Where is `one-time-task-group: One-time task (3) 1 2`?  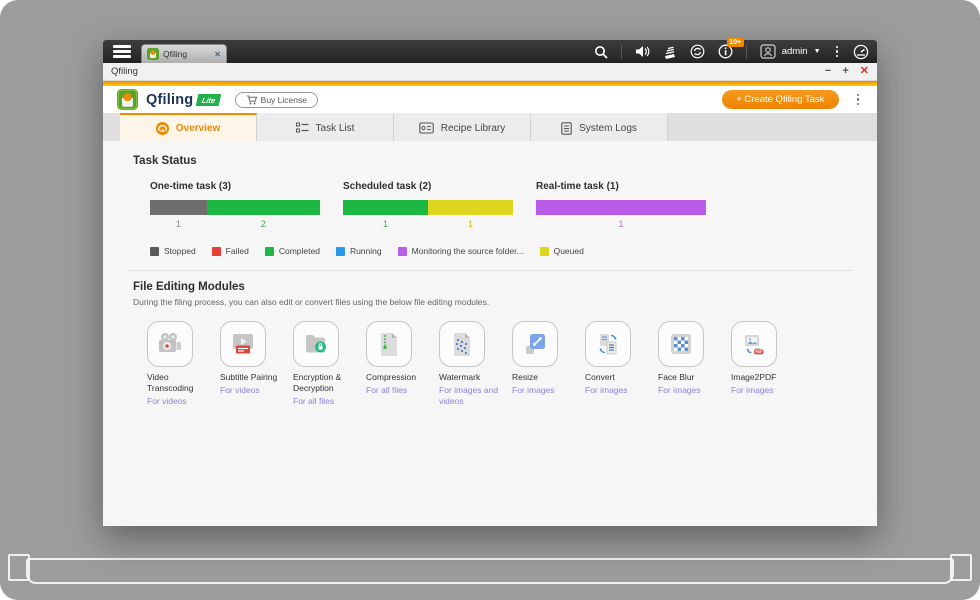 one-time-task-group: One-time task (3) 1 2 is located at coordinates (235, 205).